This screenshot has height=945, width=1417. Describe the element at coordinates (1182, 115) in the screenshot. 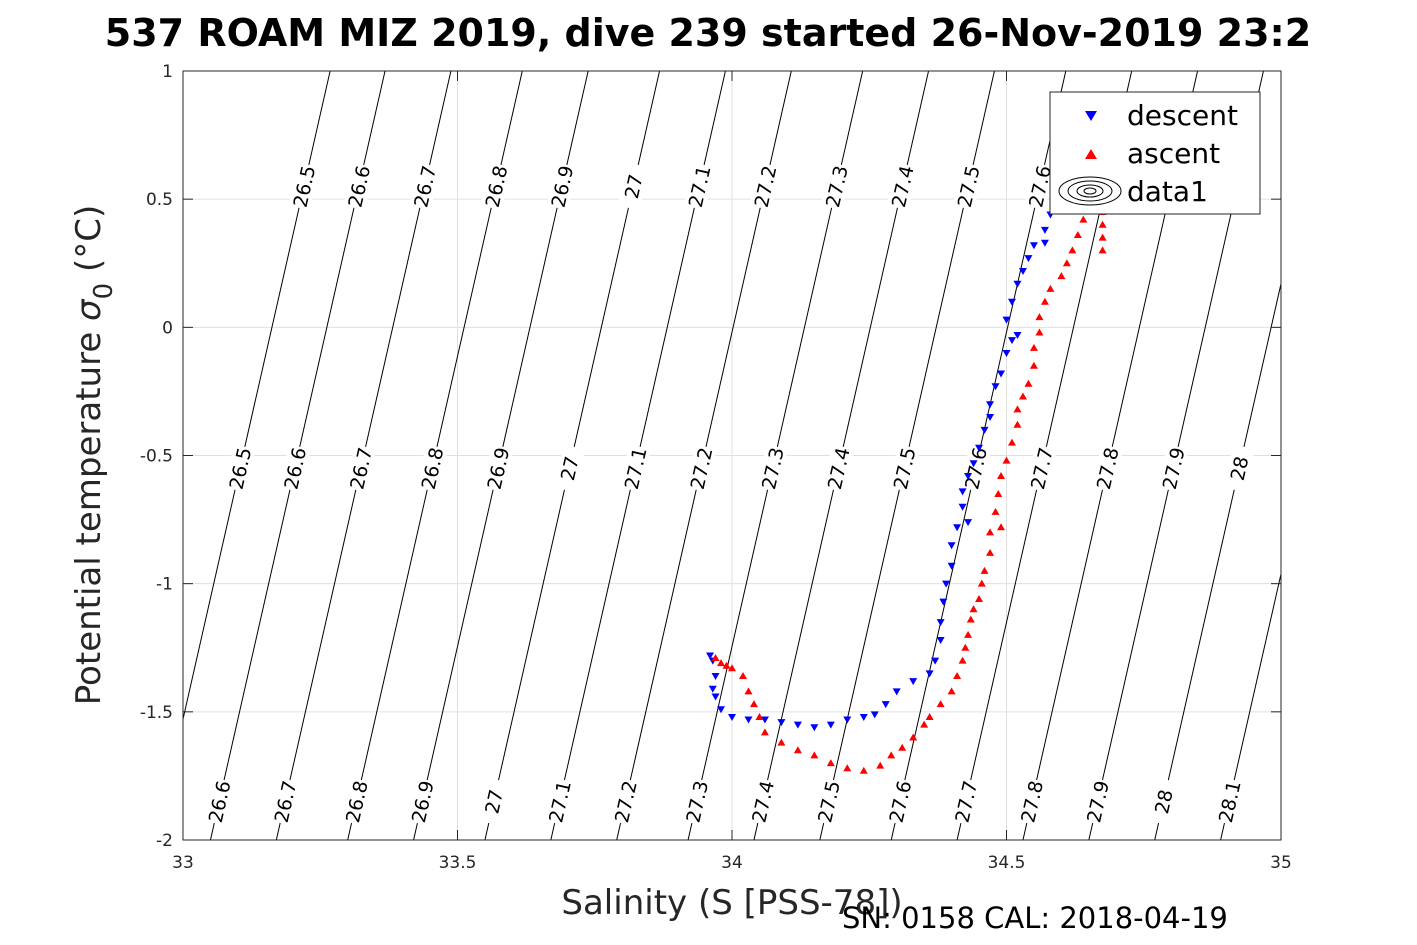

I see `legend-descent-label: descent` at that location.